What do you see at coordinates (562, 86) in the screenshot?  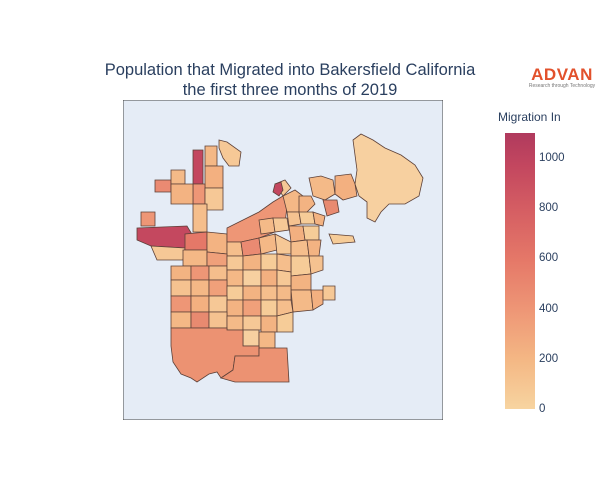 I see `logo-tagline: Research through Technology` at bounding box center [562, 86].